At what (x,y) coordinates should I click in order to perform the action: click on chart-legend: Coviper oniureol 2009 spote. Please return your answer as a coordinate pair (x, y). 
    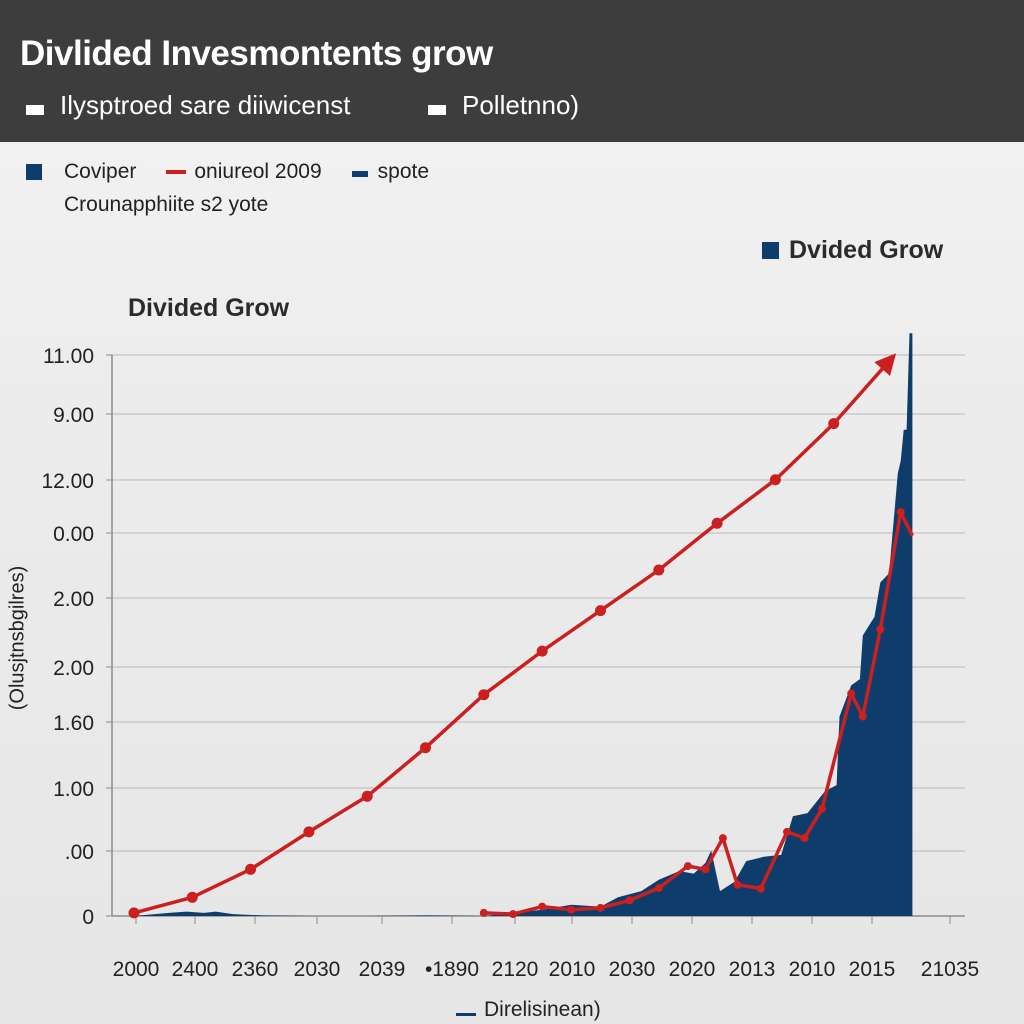
    Looking at the image, I should click on (242, 172).